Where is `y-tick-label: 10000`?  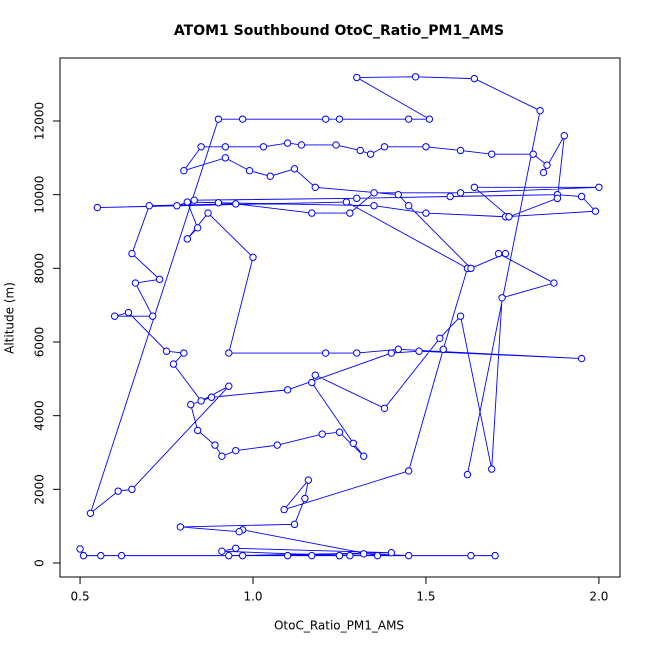 y-tick-label: 10000 is located at coordinates (40, 195).